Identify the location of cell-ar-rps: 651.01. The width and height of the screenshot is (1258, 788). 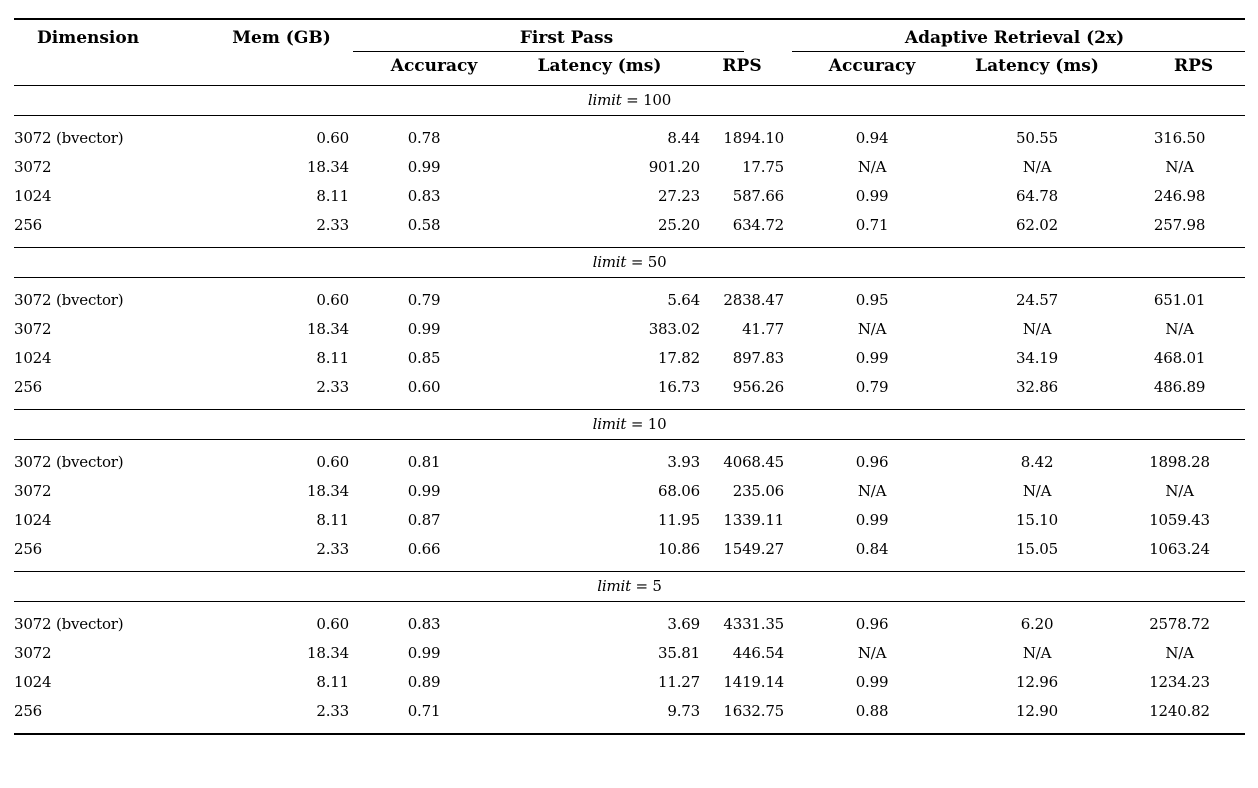
(1179, 300).